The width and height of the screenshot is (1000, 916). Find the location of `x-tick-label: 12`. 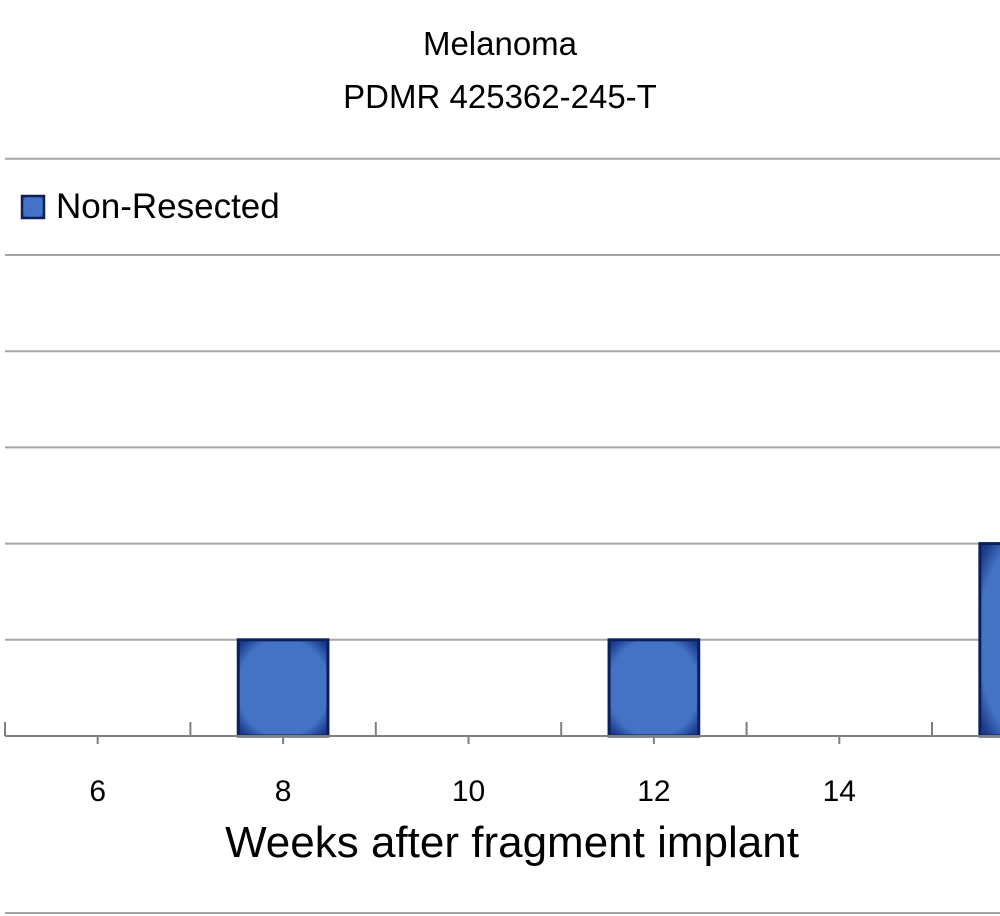

x-tick-label: 12 is located at coordinates (653, 791).